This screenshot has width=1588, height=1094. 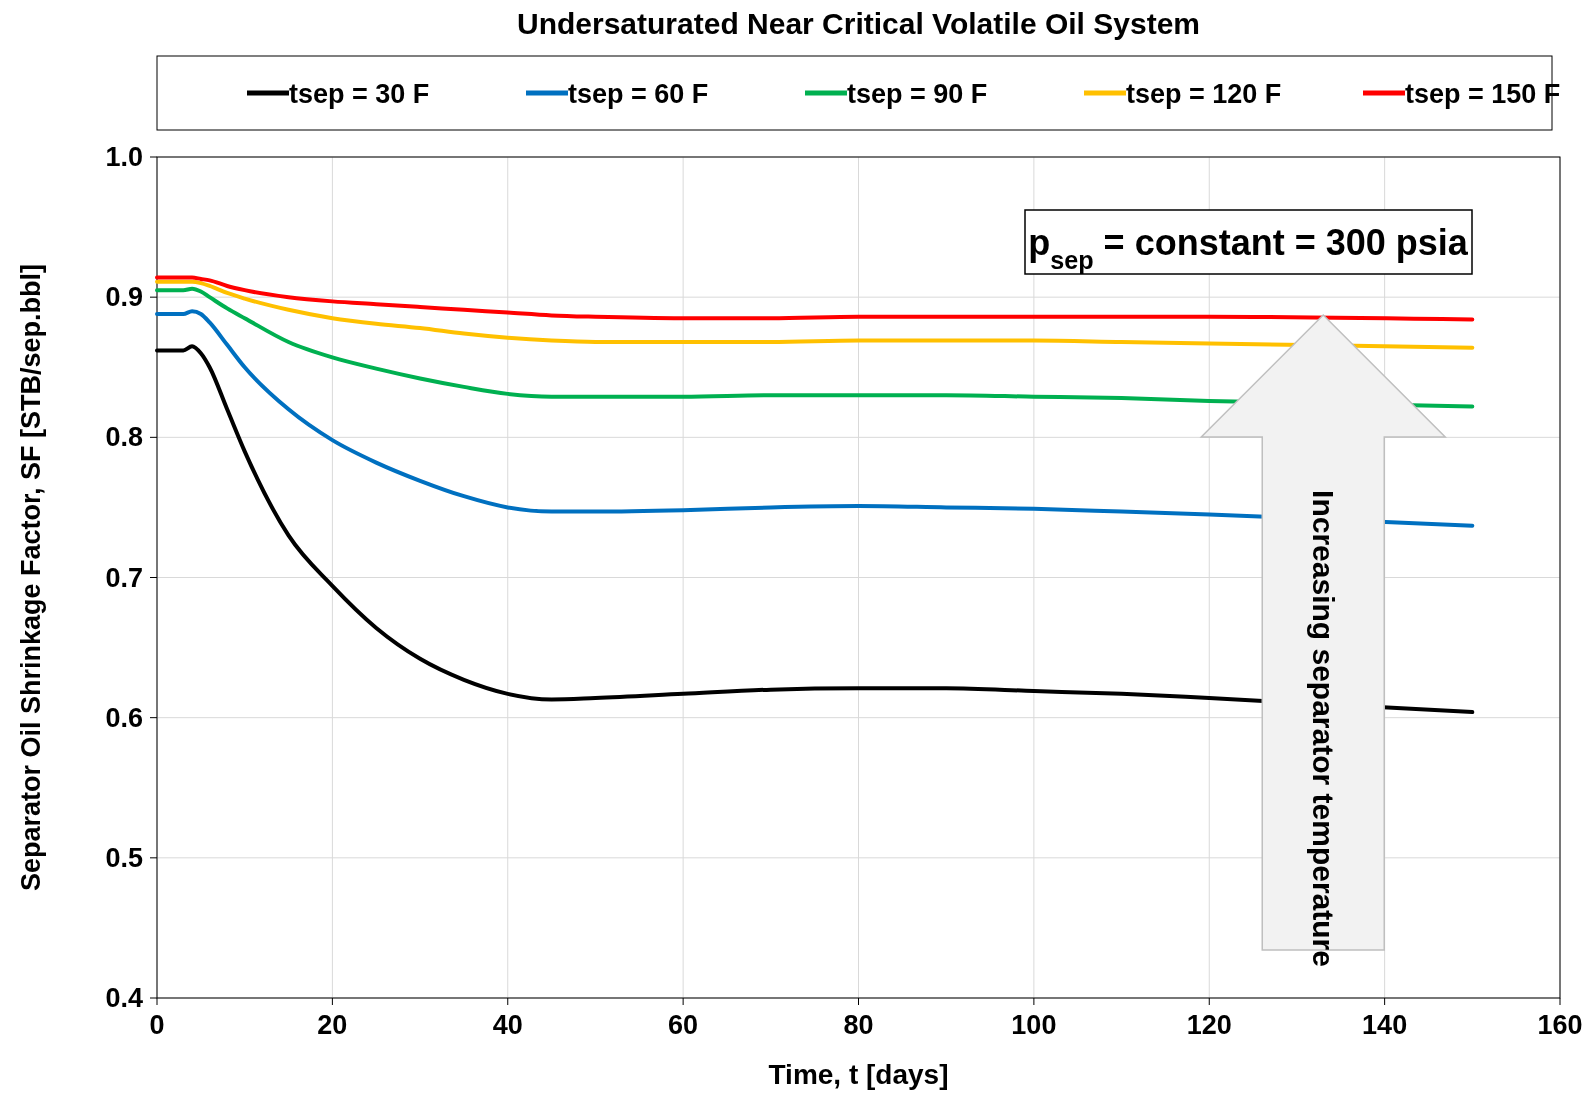 What do you see at coordinates (124, 157) in the screenshot?
I see `y-tick-label: 1.0` at bounding box center [124, 157].